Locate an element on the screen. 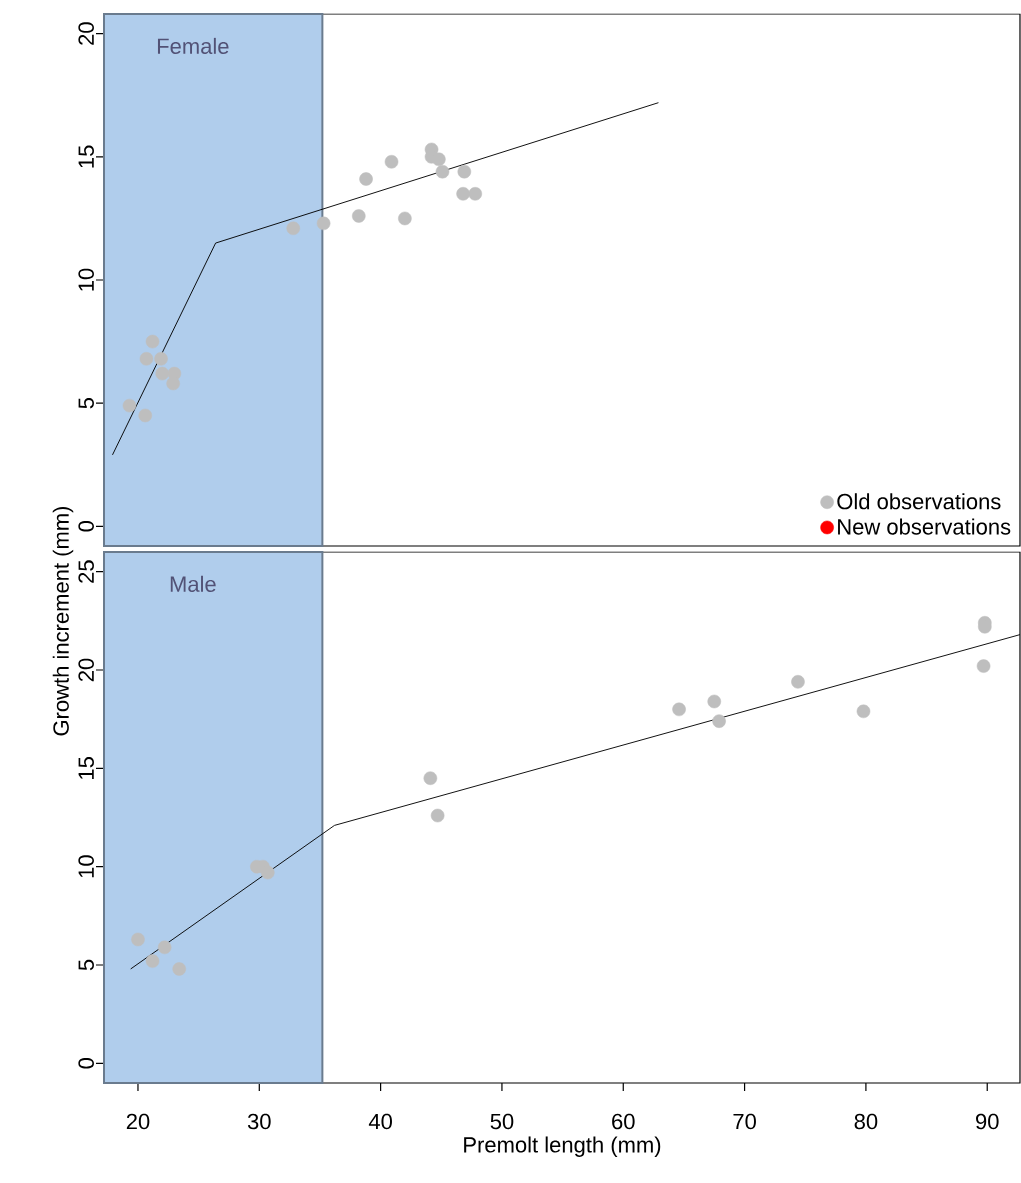 The width and height of the screenshot is (1021, 1183). text: Male is located at coordinates (193, 583).